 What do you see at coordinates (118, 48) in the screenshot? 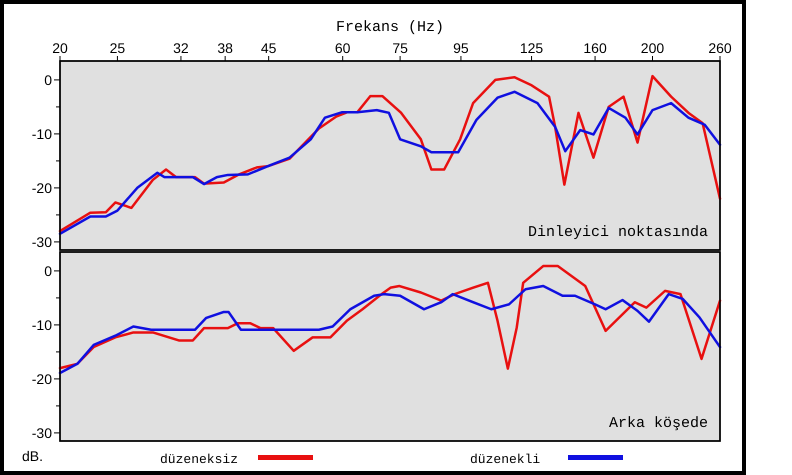
I see `x-tick-label: 25` at bounding box center [118, 48].